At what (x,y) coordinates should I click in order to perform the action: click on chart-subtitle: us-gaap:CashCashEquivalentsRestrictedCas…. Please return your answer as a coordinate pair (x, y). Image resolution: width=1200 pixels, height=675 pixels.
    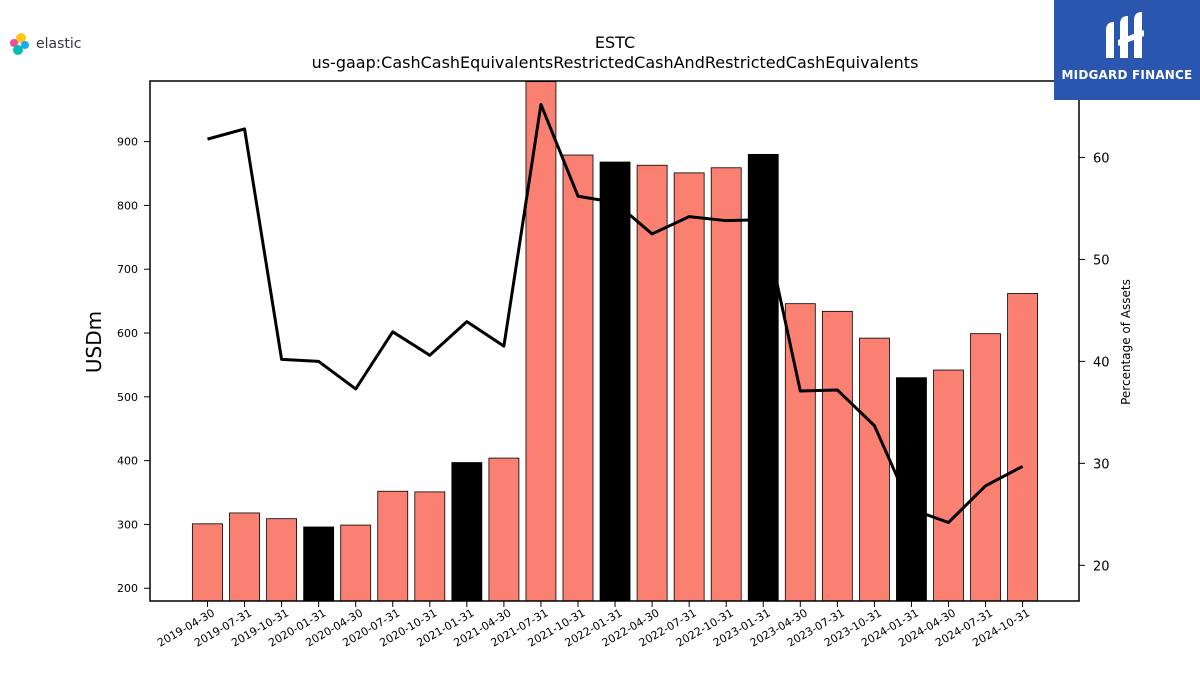
    Looking at the image, I should click on (615, 62).